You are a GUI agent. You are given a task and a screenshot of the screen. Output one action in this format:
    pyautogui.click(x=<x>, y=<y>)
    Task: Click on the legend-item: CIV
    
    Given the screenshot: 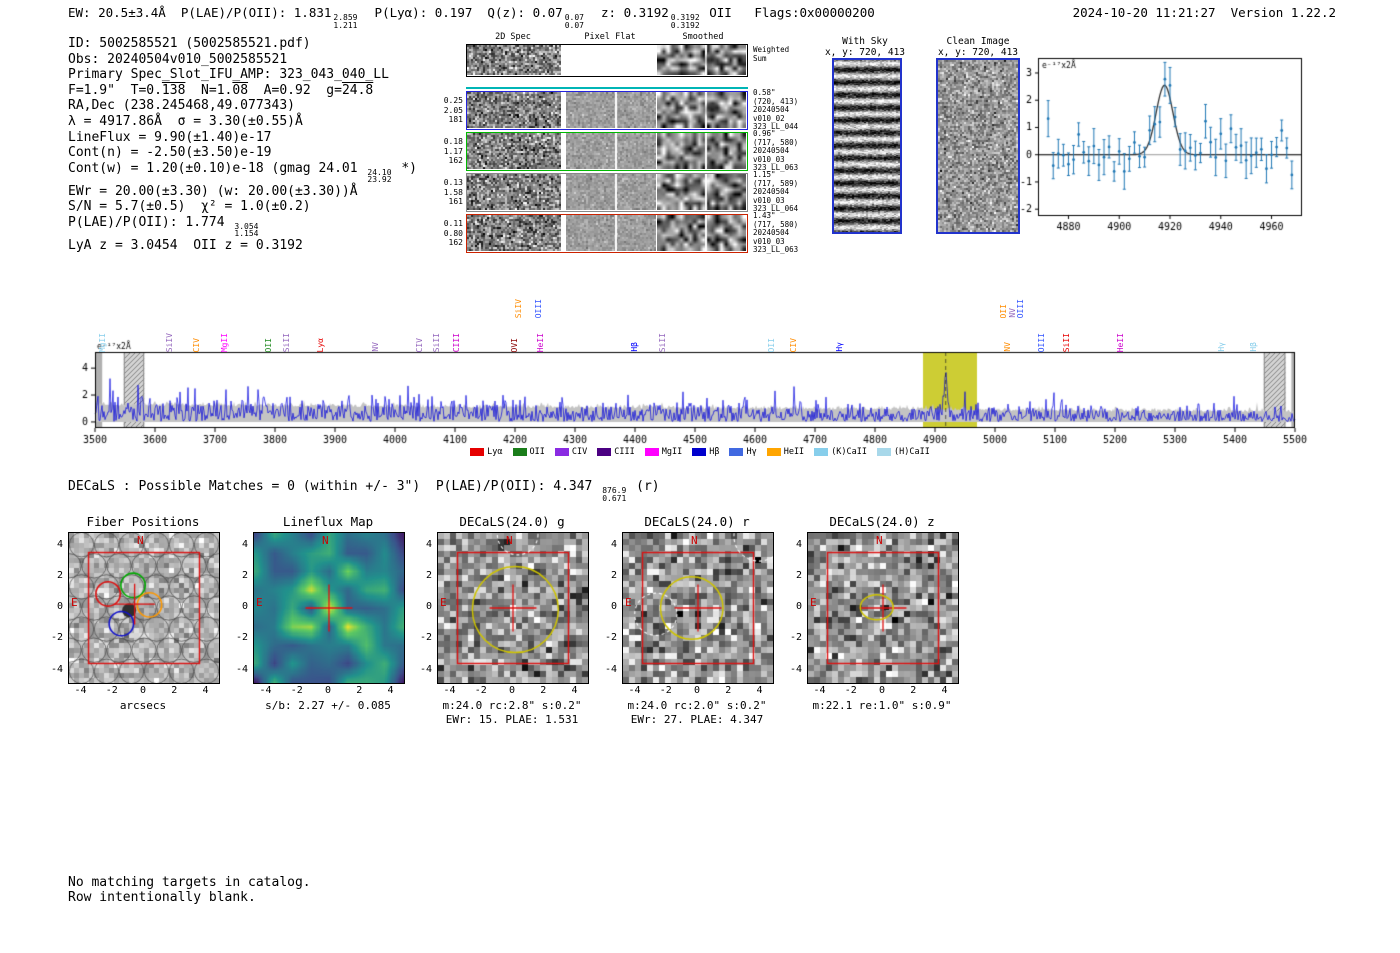 What is the action you would take?
    pyautogui.click(x=571, y=452)
    